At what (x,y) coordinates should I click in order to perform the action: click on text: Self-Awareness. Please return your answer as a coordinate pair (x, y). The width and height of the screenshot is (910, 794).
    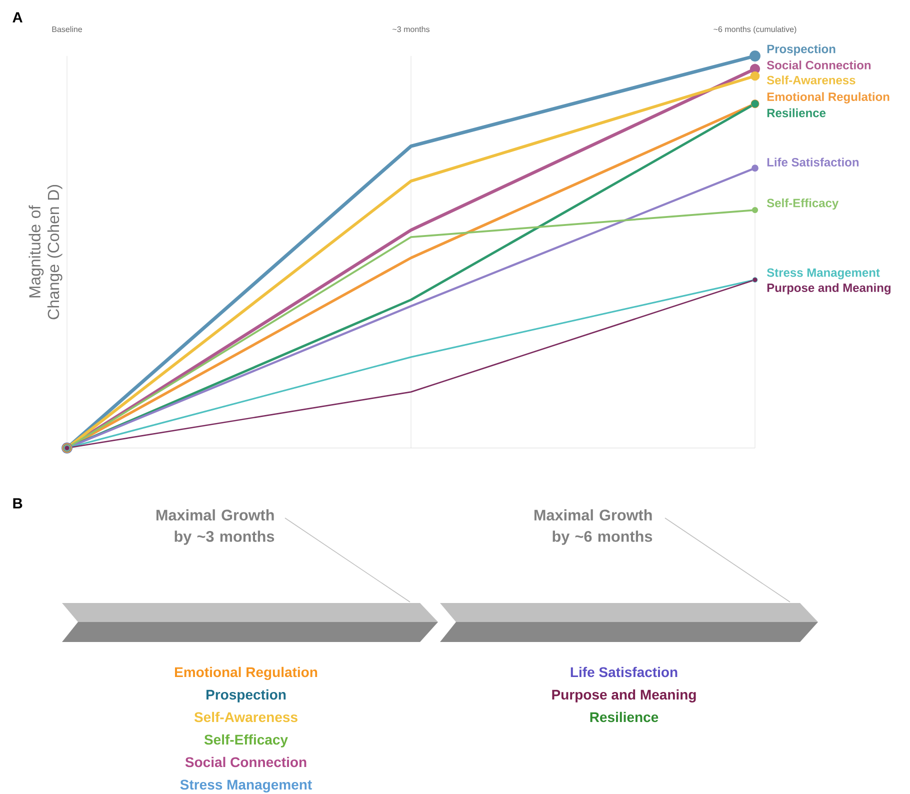
    Looking at the image, I should click on (246, 717).